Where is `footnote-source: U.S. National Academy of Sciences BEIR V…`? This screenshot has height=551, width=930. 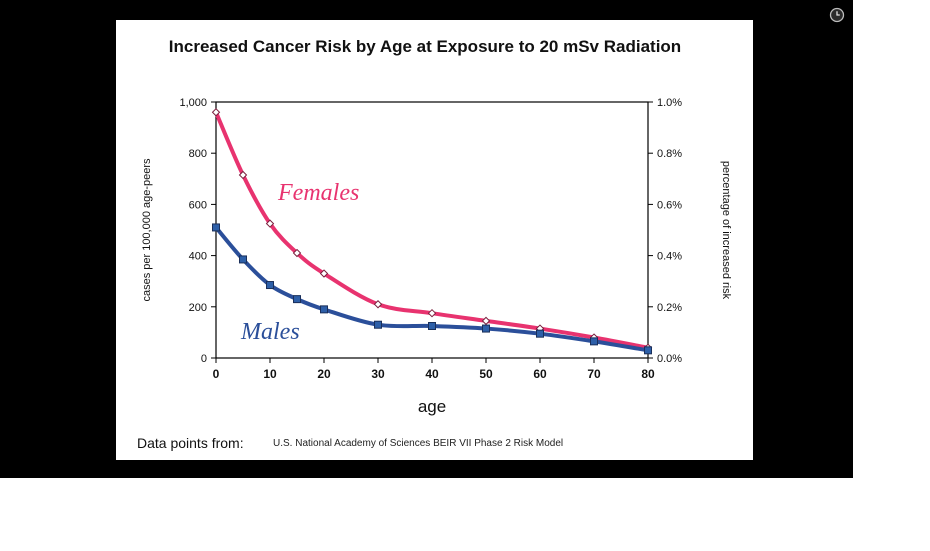 footnote-source: U.S. National Academy of Sciences BEIR V… is located at coordinates (418, 443).